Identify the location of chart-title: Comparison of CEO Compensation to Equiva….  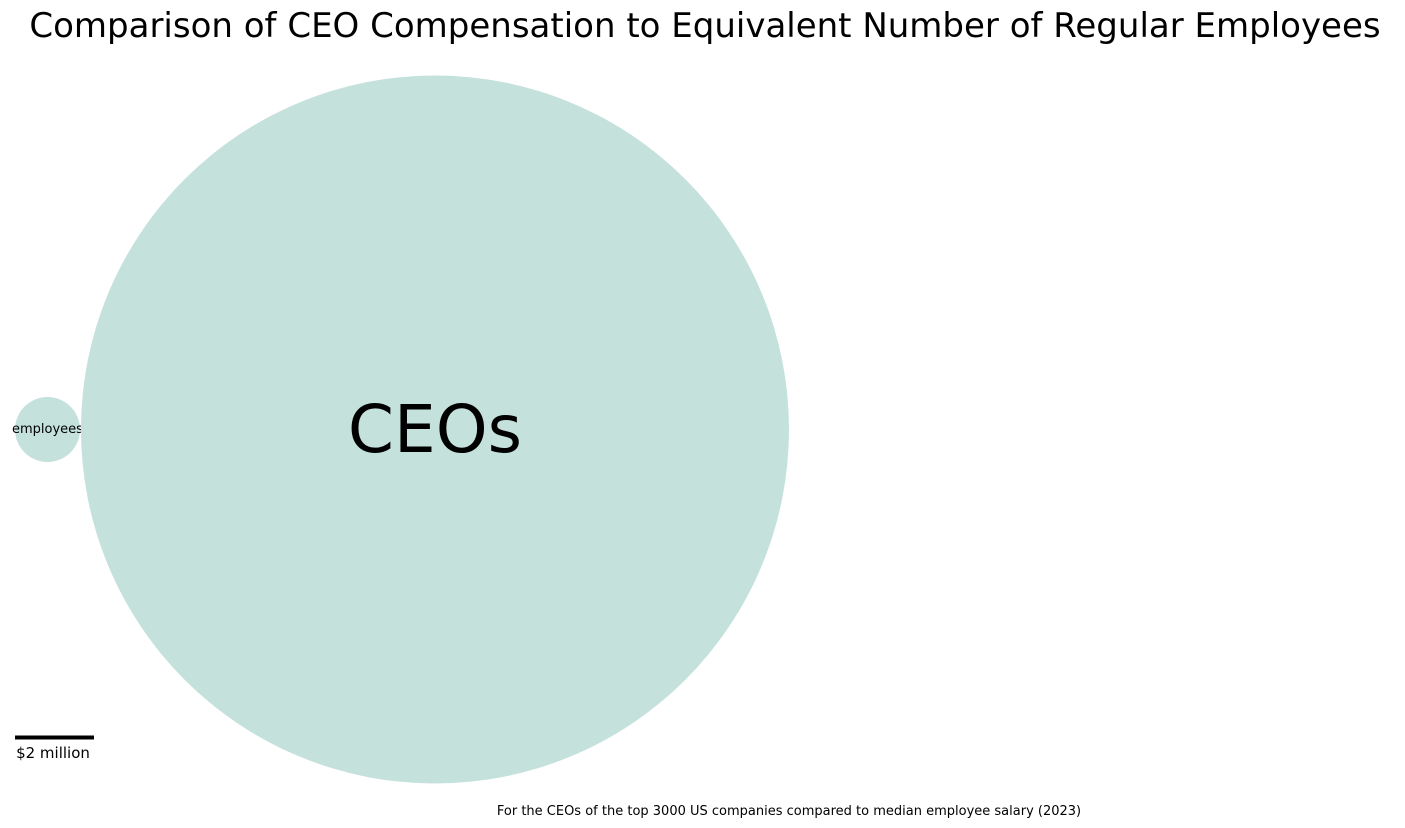
(704, 26).